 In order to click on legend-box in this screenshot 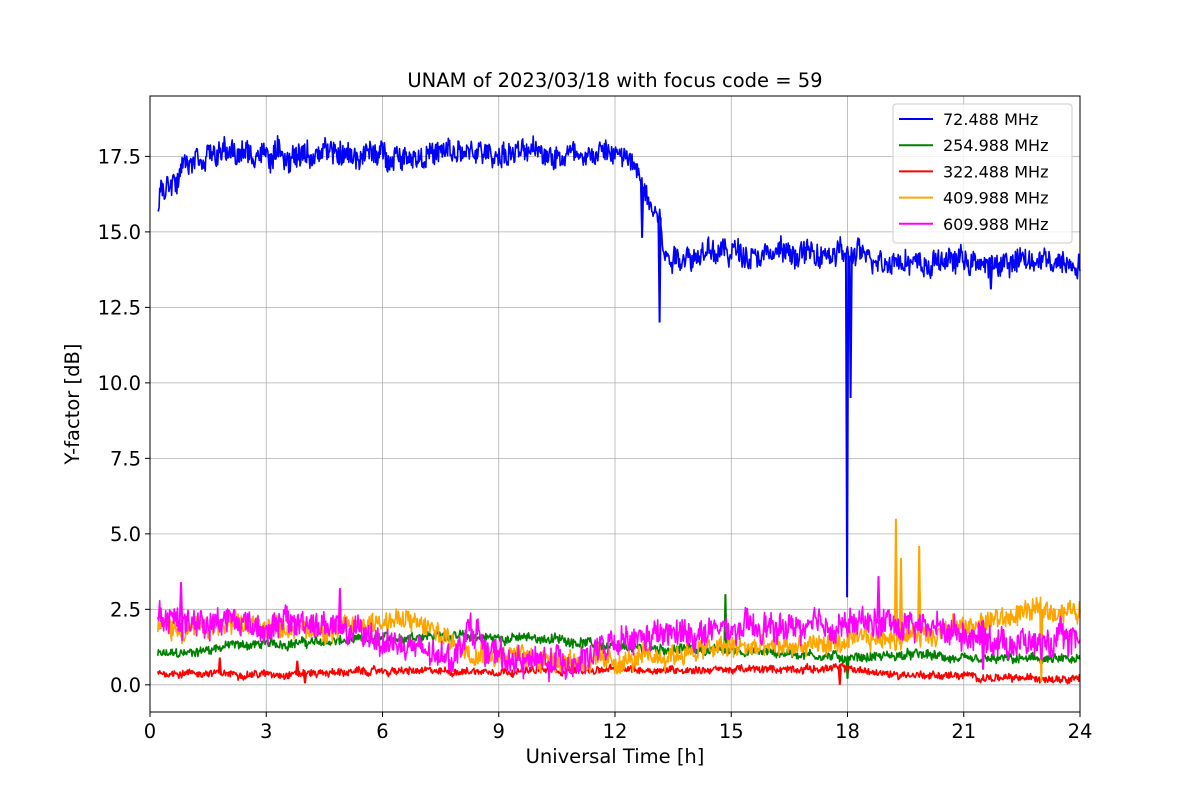, I will do `click(982, 173)`.